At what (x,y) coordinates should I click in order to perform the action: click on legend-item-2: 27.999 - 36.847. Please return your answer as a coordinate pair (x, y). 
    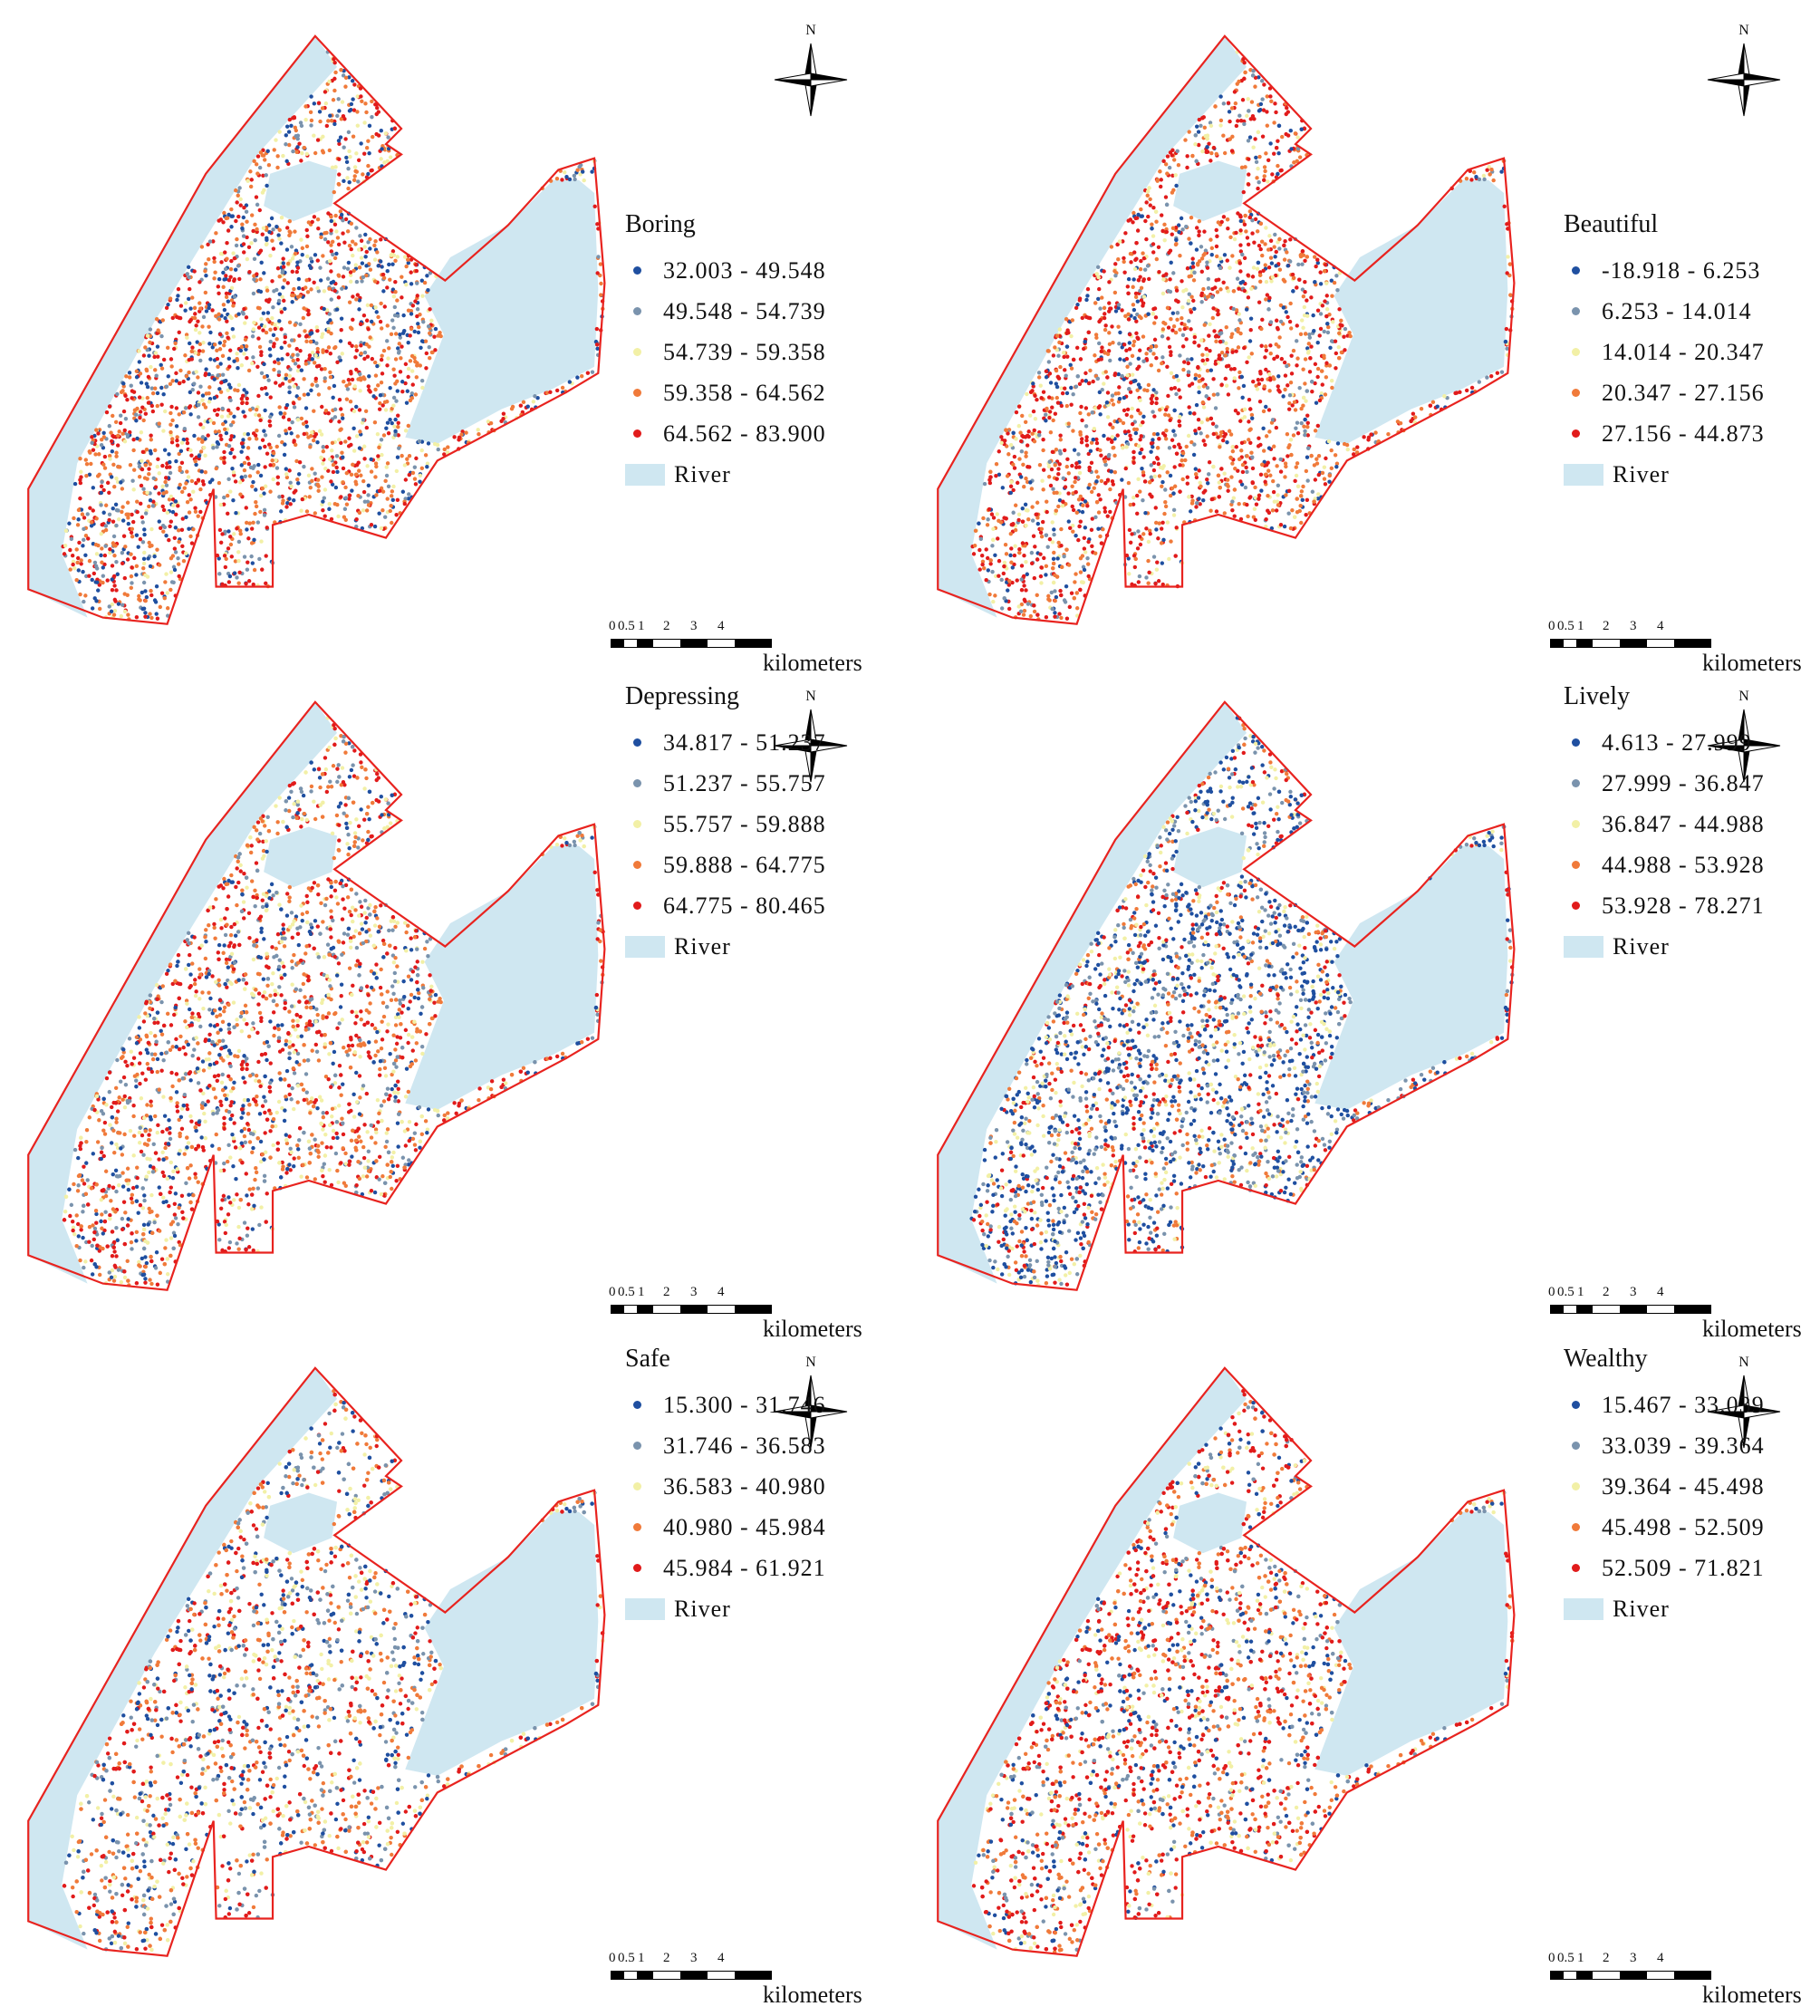
    Looking at the image, I should click on (1664, 783).